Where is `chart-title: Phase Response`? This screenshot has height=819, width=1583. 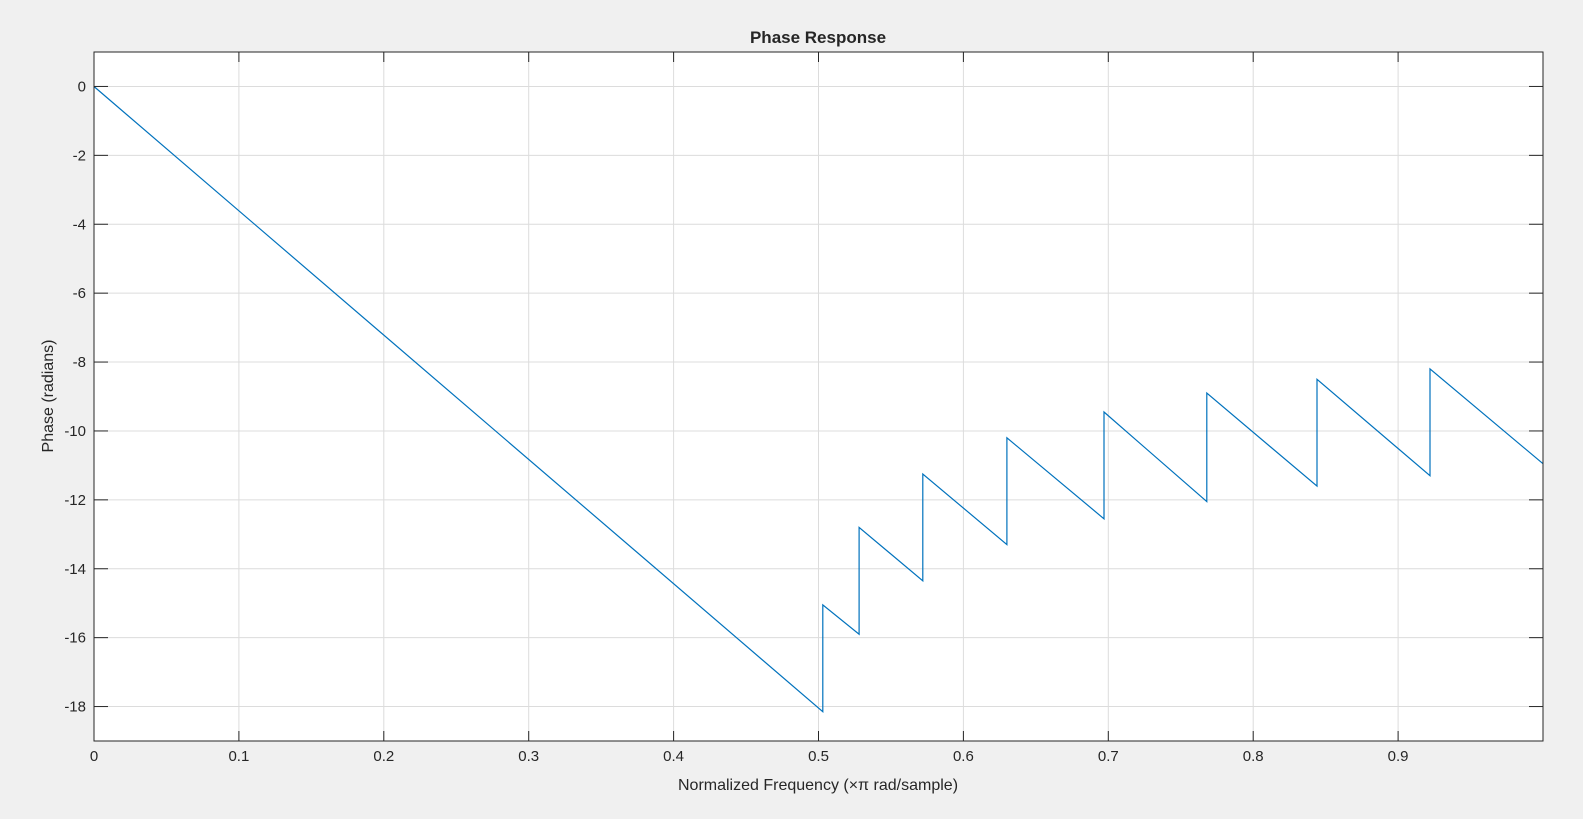 chart-title: Phase Response is located at coordinates (818, 37).